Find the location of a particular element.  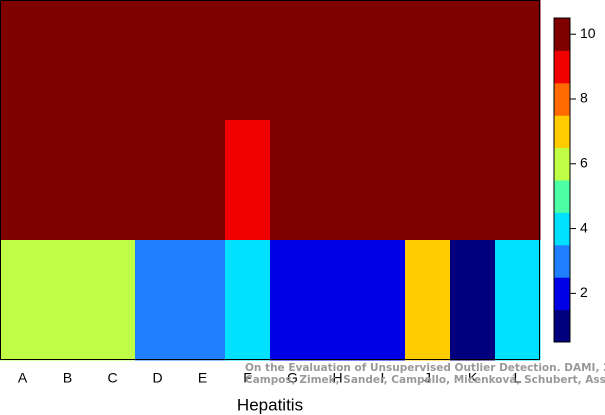

x-axis-label: Hepatitis is located at coordinates (270, 404).